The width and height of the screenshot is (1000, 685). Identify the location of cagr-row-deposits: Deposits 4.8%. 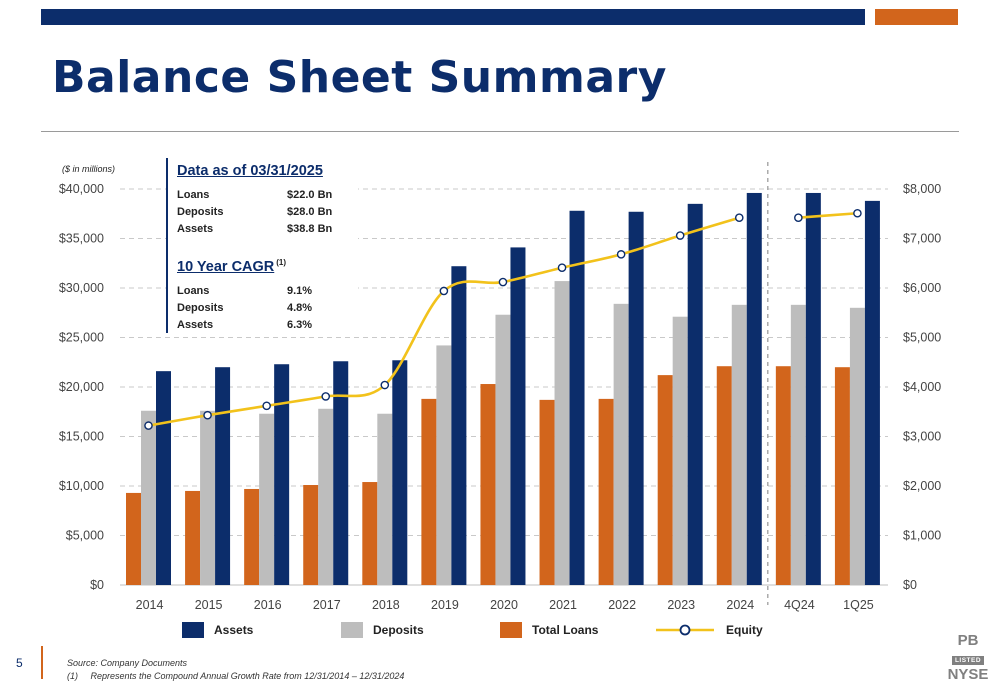
(262, 308).